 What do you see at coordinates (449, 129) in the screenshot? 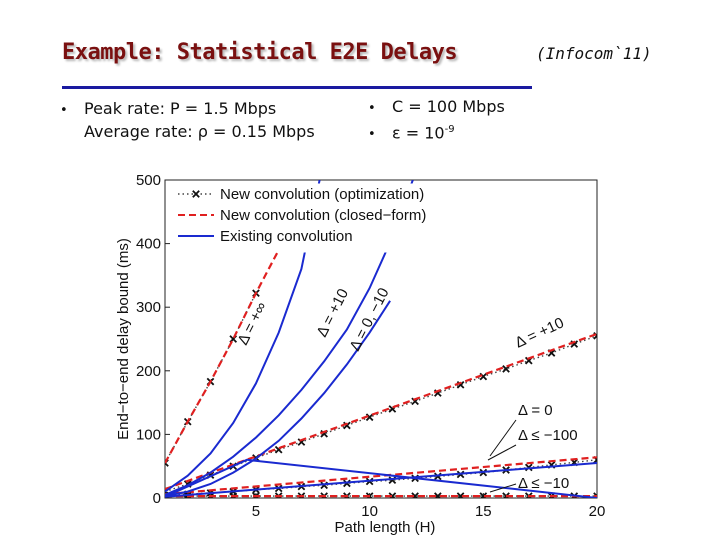
I see `epsilon-exponent: -9` at bounding box center [449, 129].